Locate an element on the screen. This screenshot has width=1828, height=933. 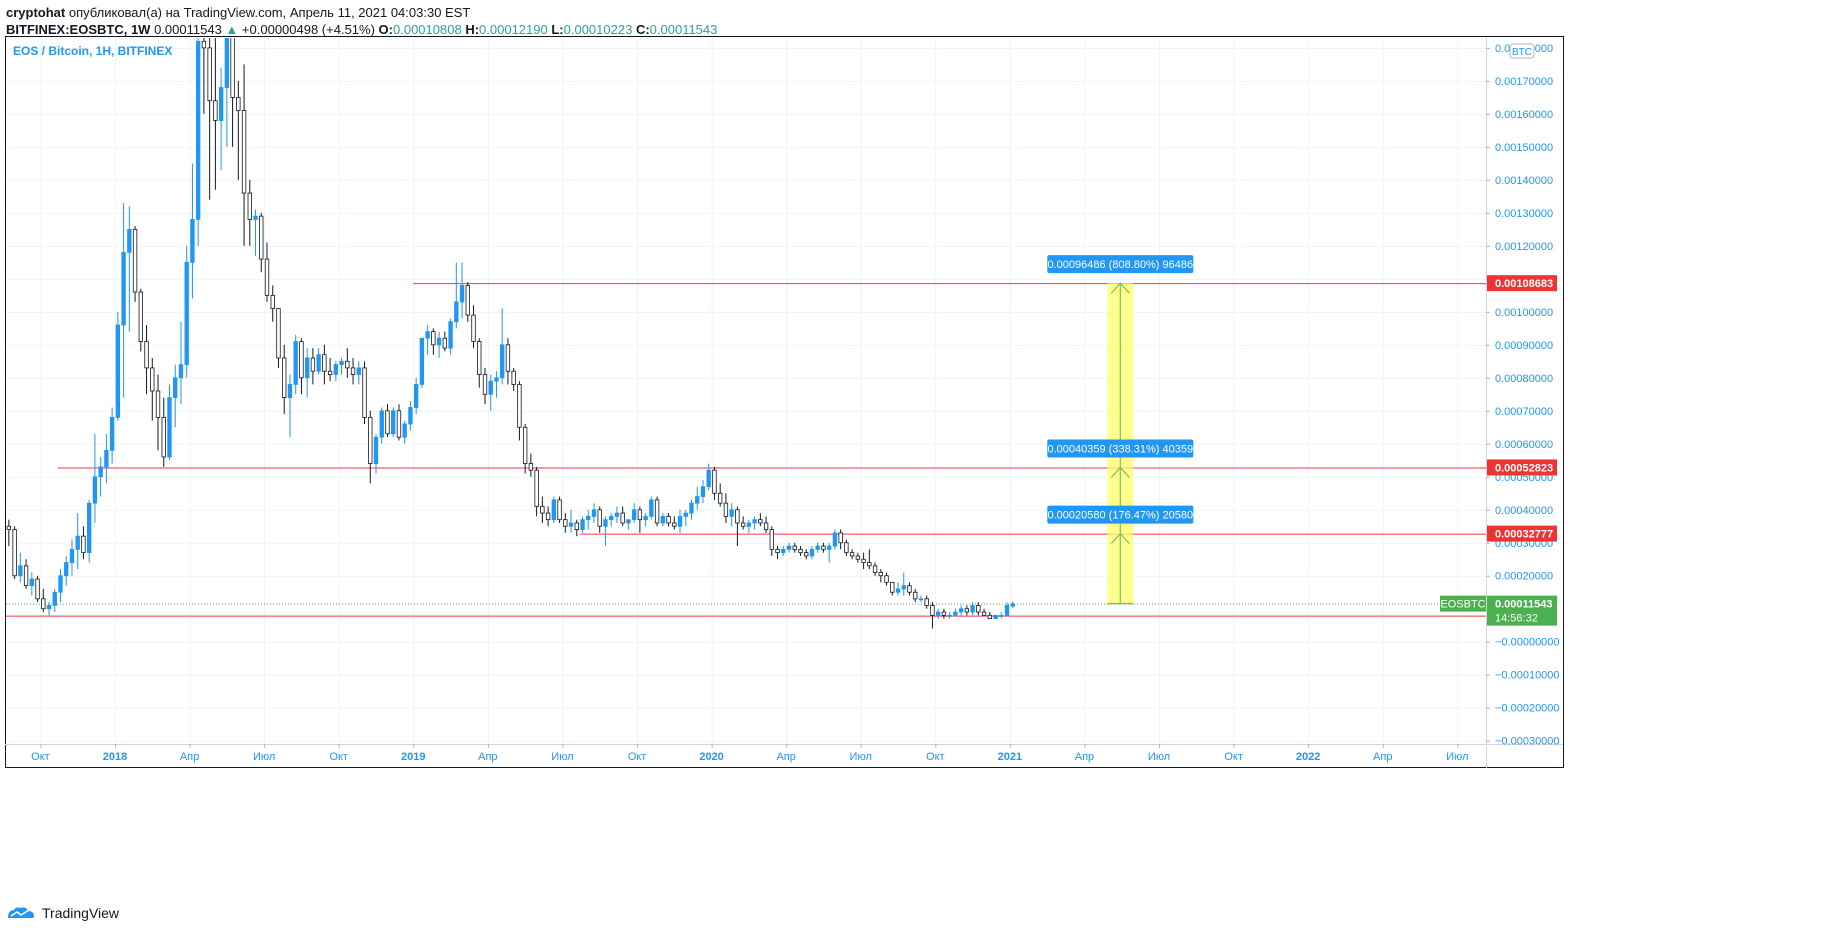
currency-badge is located at coordinates (1522, 51).